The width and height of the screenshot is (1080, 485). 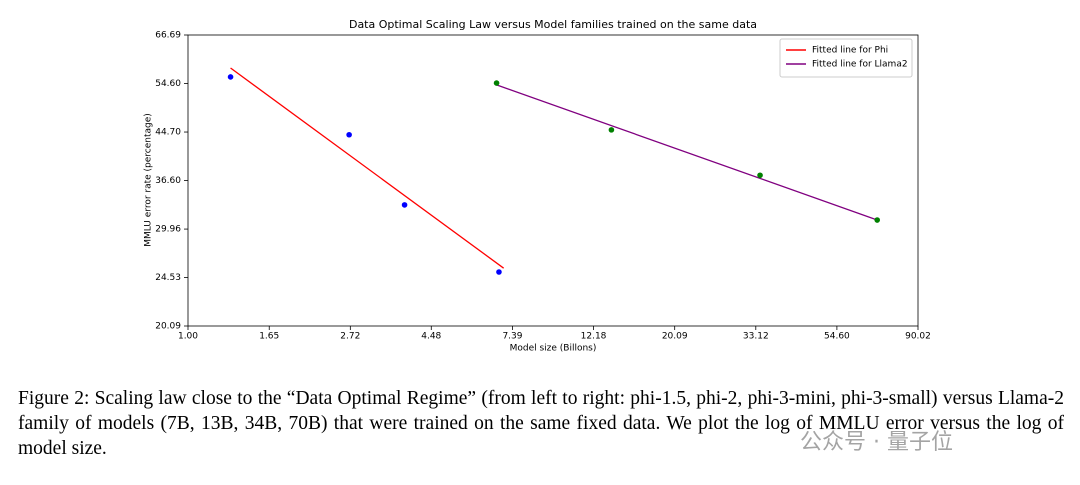 What do you see at coordinates (594, 337) in the screenshot?
I see `x-tick-label: 12.18` at bounding box center [594, 337].